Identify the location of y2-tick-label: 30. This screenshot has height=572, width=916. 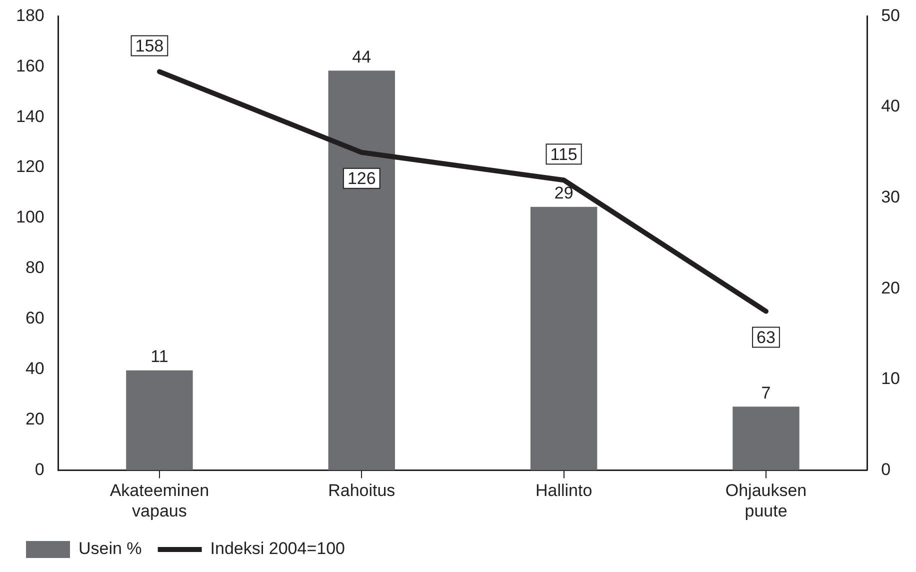
(890, 196).